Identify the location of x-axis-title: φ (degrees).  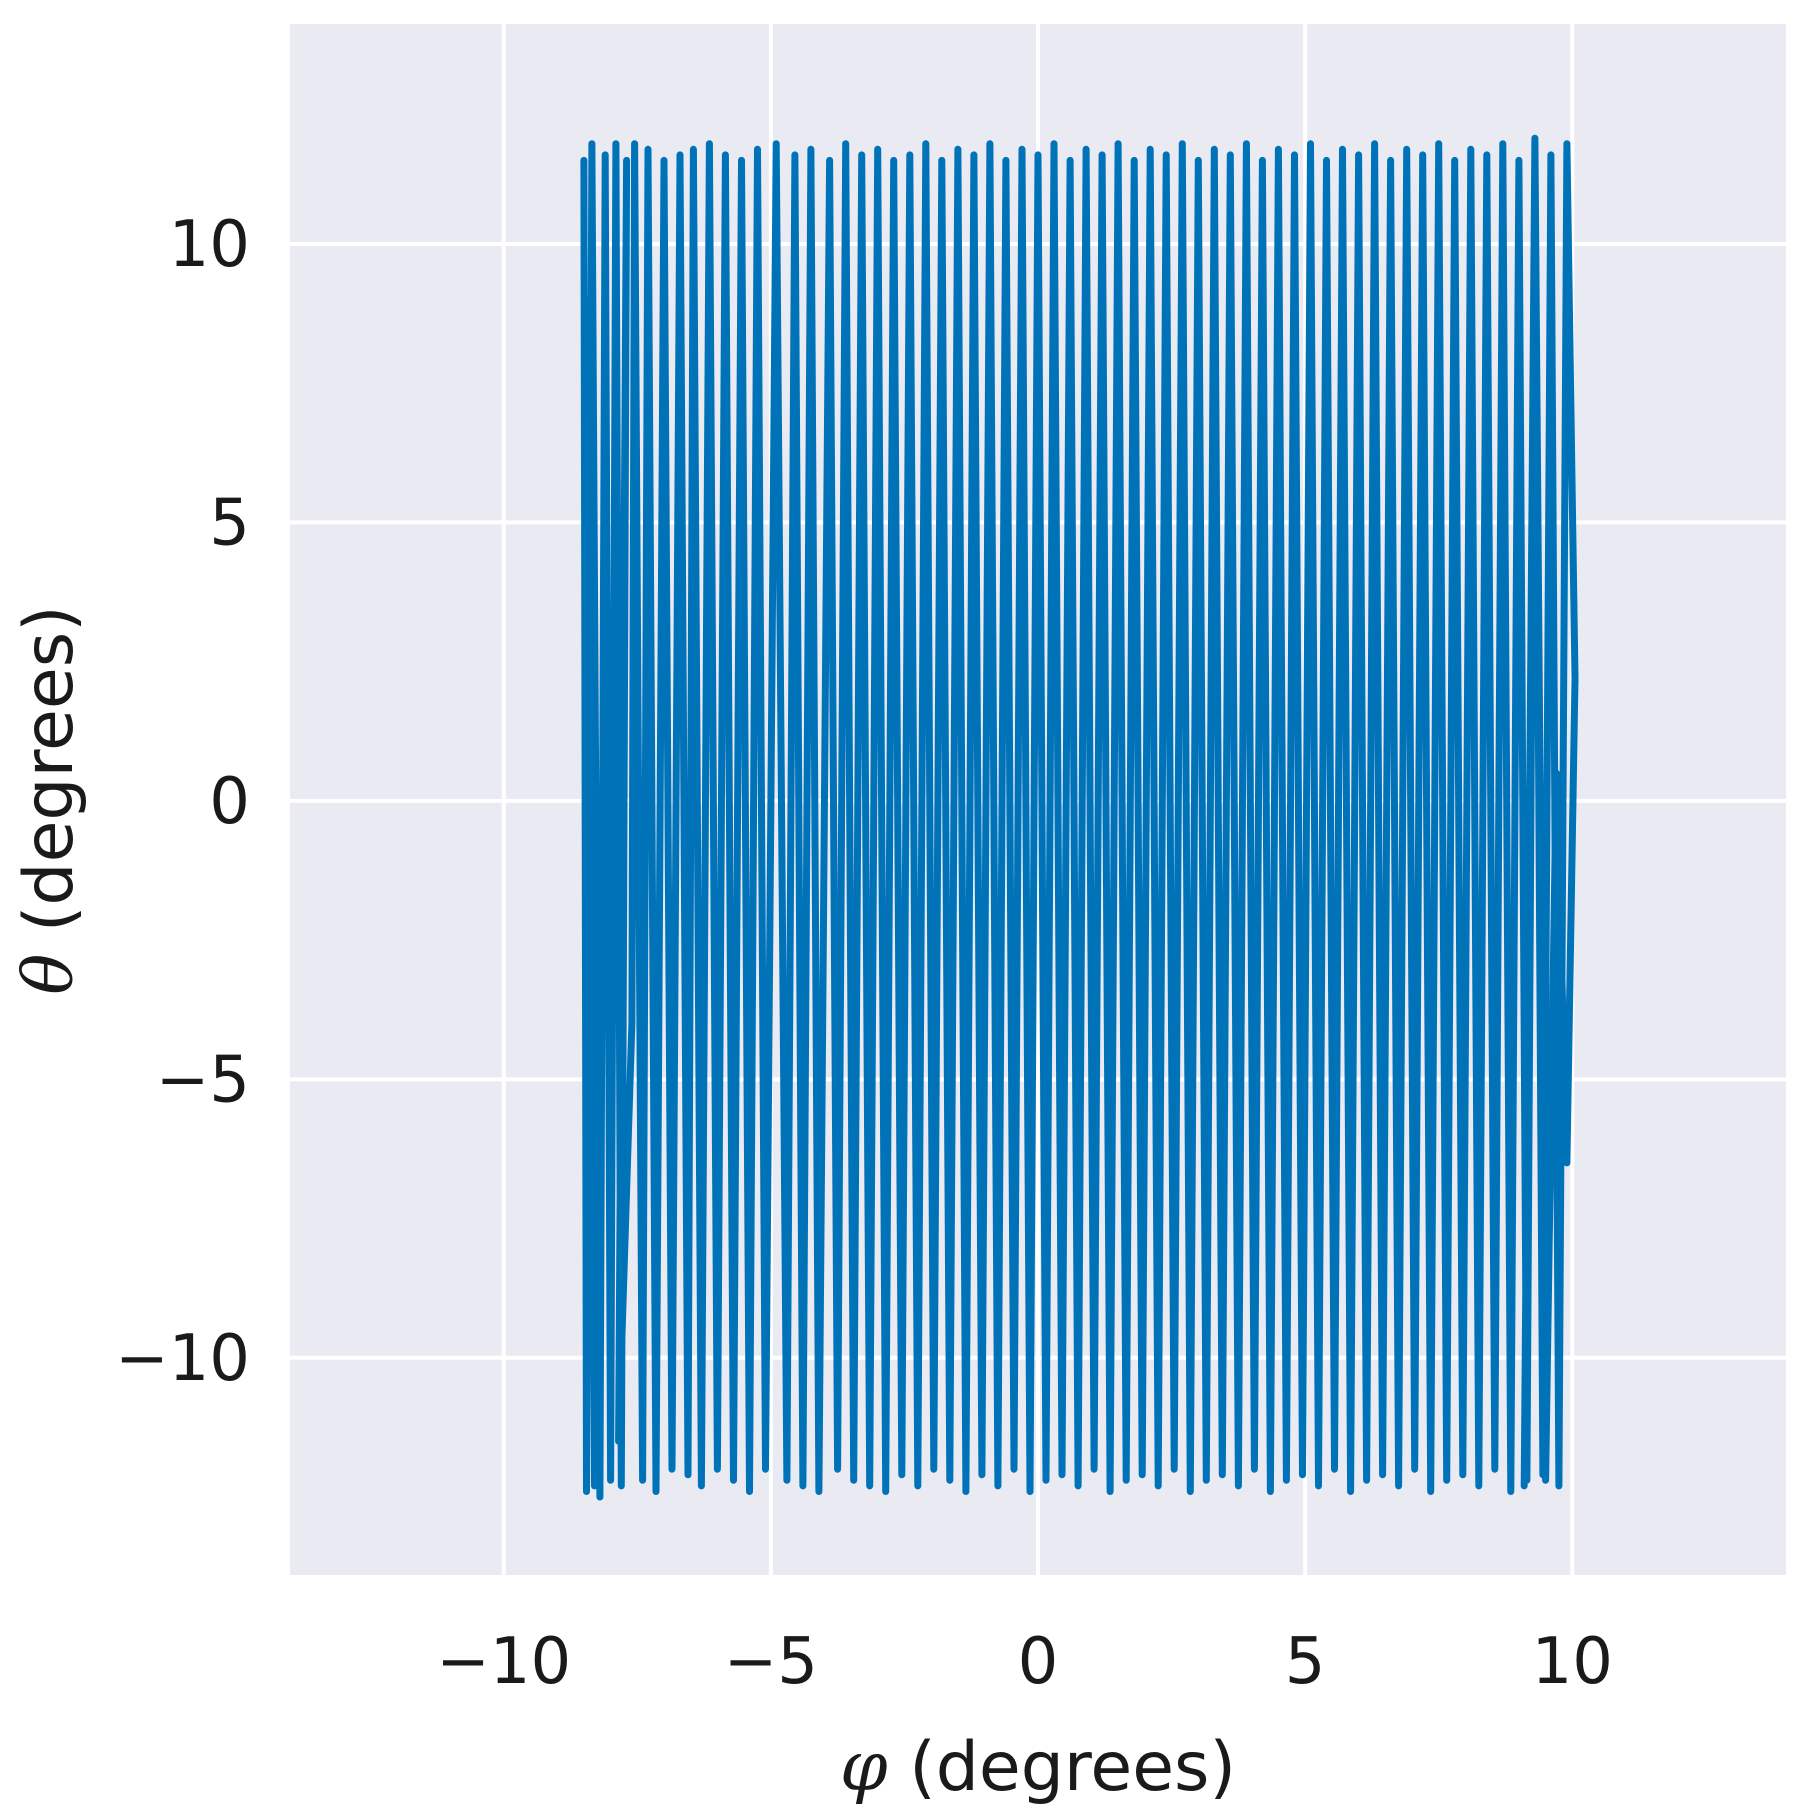
(1038, 1767).